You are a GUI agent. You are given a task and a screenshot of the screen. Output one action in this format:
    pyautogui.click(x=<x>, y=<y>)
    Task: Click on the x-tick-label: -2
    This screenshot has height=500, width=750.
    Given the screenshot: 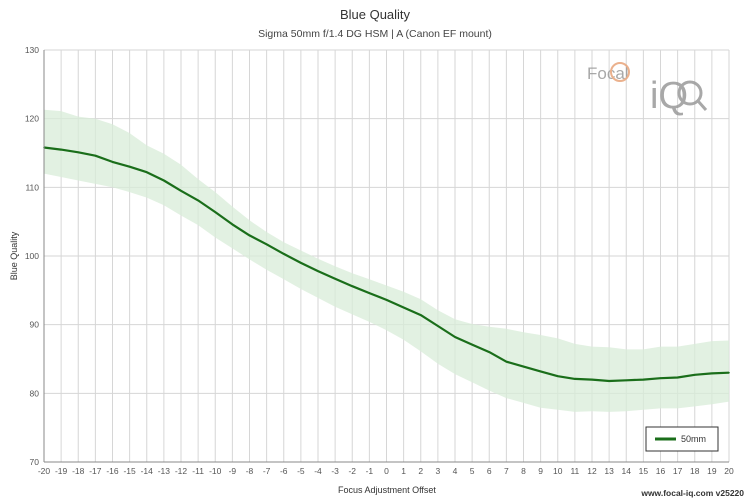 What is the action you would take?
    pyautogui.click(x=352, y=471)
    